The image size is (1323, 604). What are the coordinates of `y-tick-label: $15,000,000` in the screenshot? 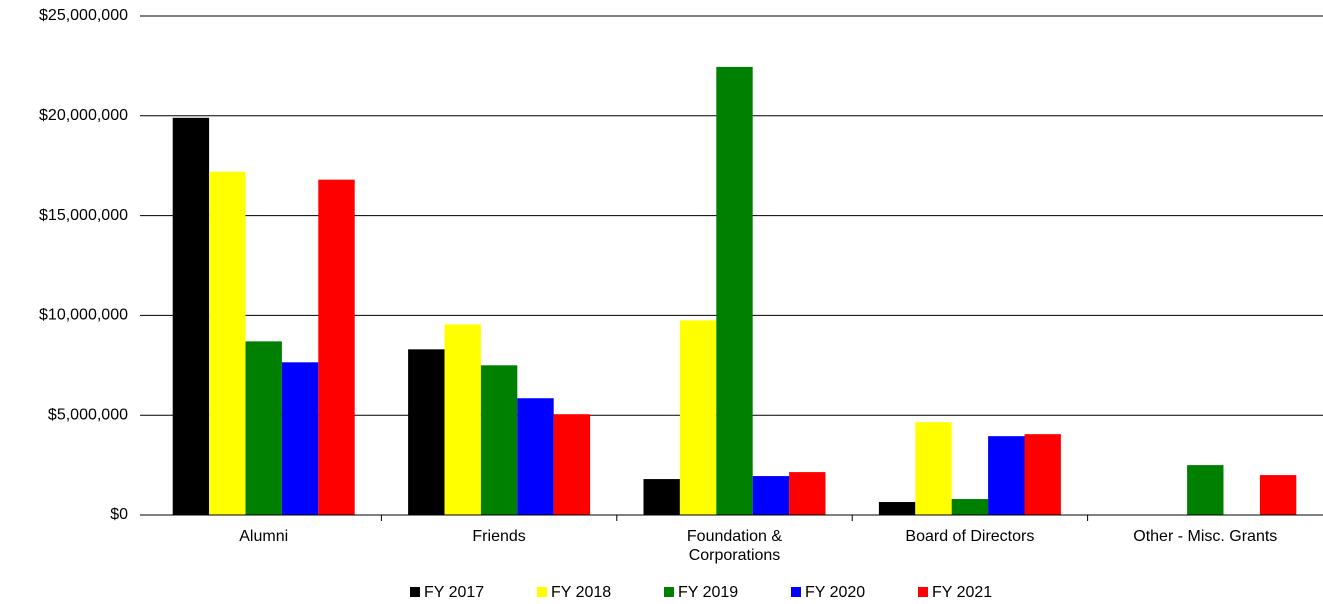 It's located at (83, 215).